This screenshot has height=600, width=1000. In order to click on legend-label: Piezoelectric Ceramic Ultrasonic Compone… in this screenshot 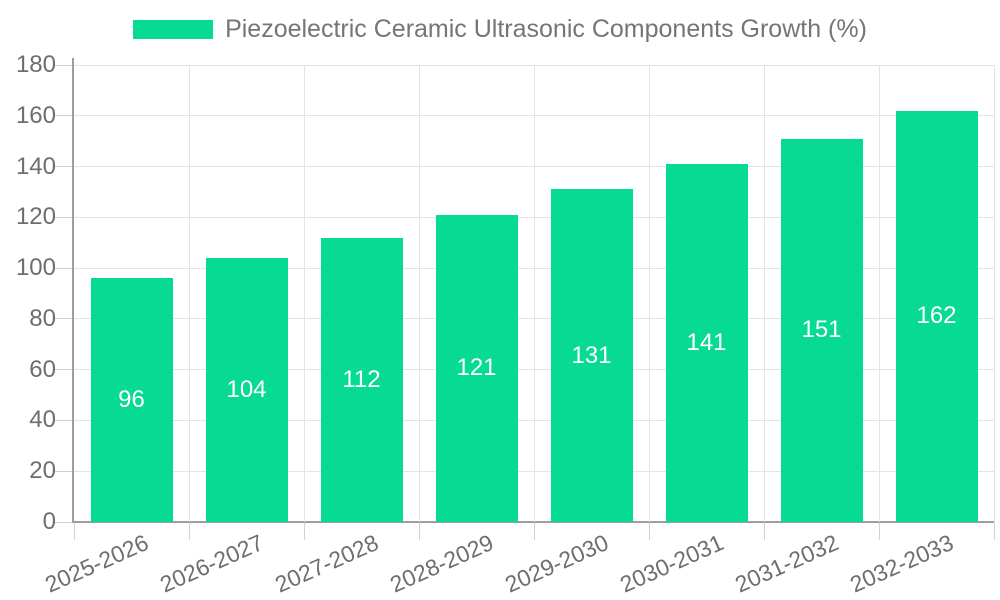, I will do `click(546, 28)`.